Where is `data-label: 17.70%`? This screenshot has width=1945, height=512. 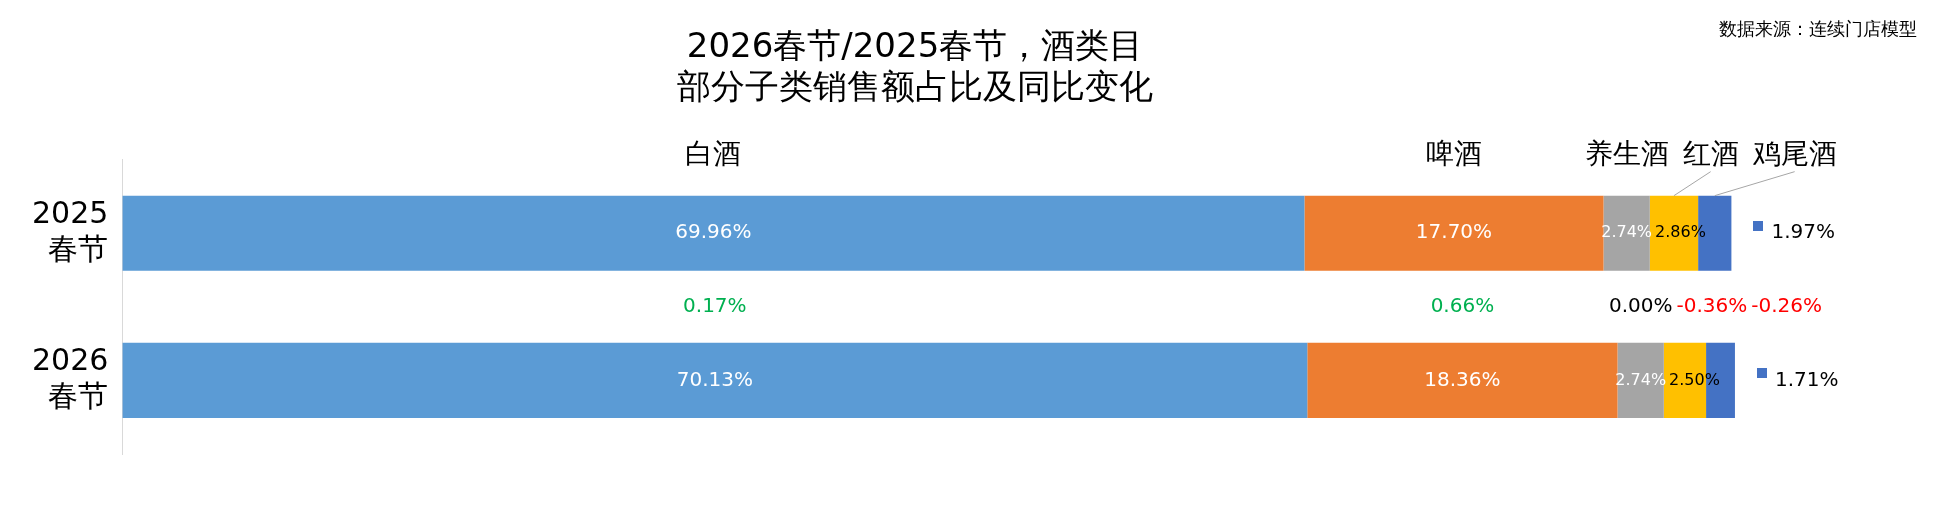 data-label: 17.70% is located at coordinates (1454, 231).